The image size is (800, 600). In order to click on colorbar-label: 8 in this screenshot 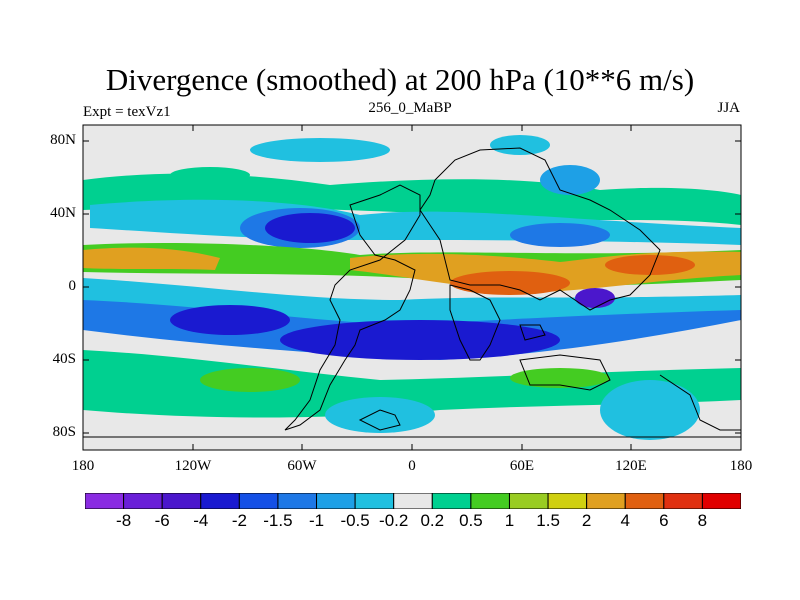, I will do `click(702, 520)`.